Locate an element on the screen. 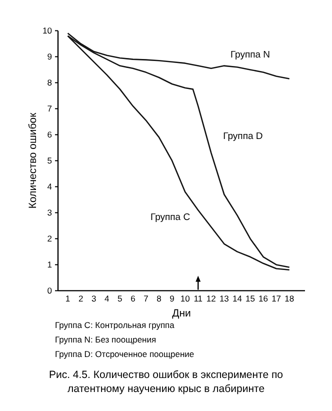 This screenshot has width=332, height=411. x-tick-label: 3 is located at coordinates (93, 299).